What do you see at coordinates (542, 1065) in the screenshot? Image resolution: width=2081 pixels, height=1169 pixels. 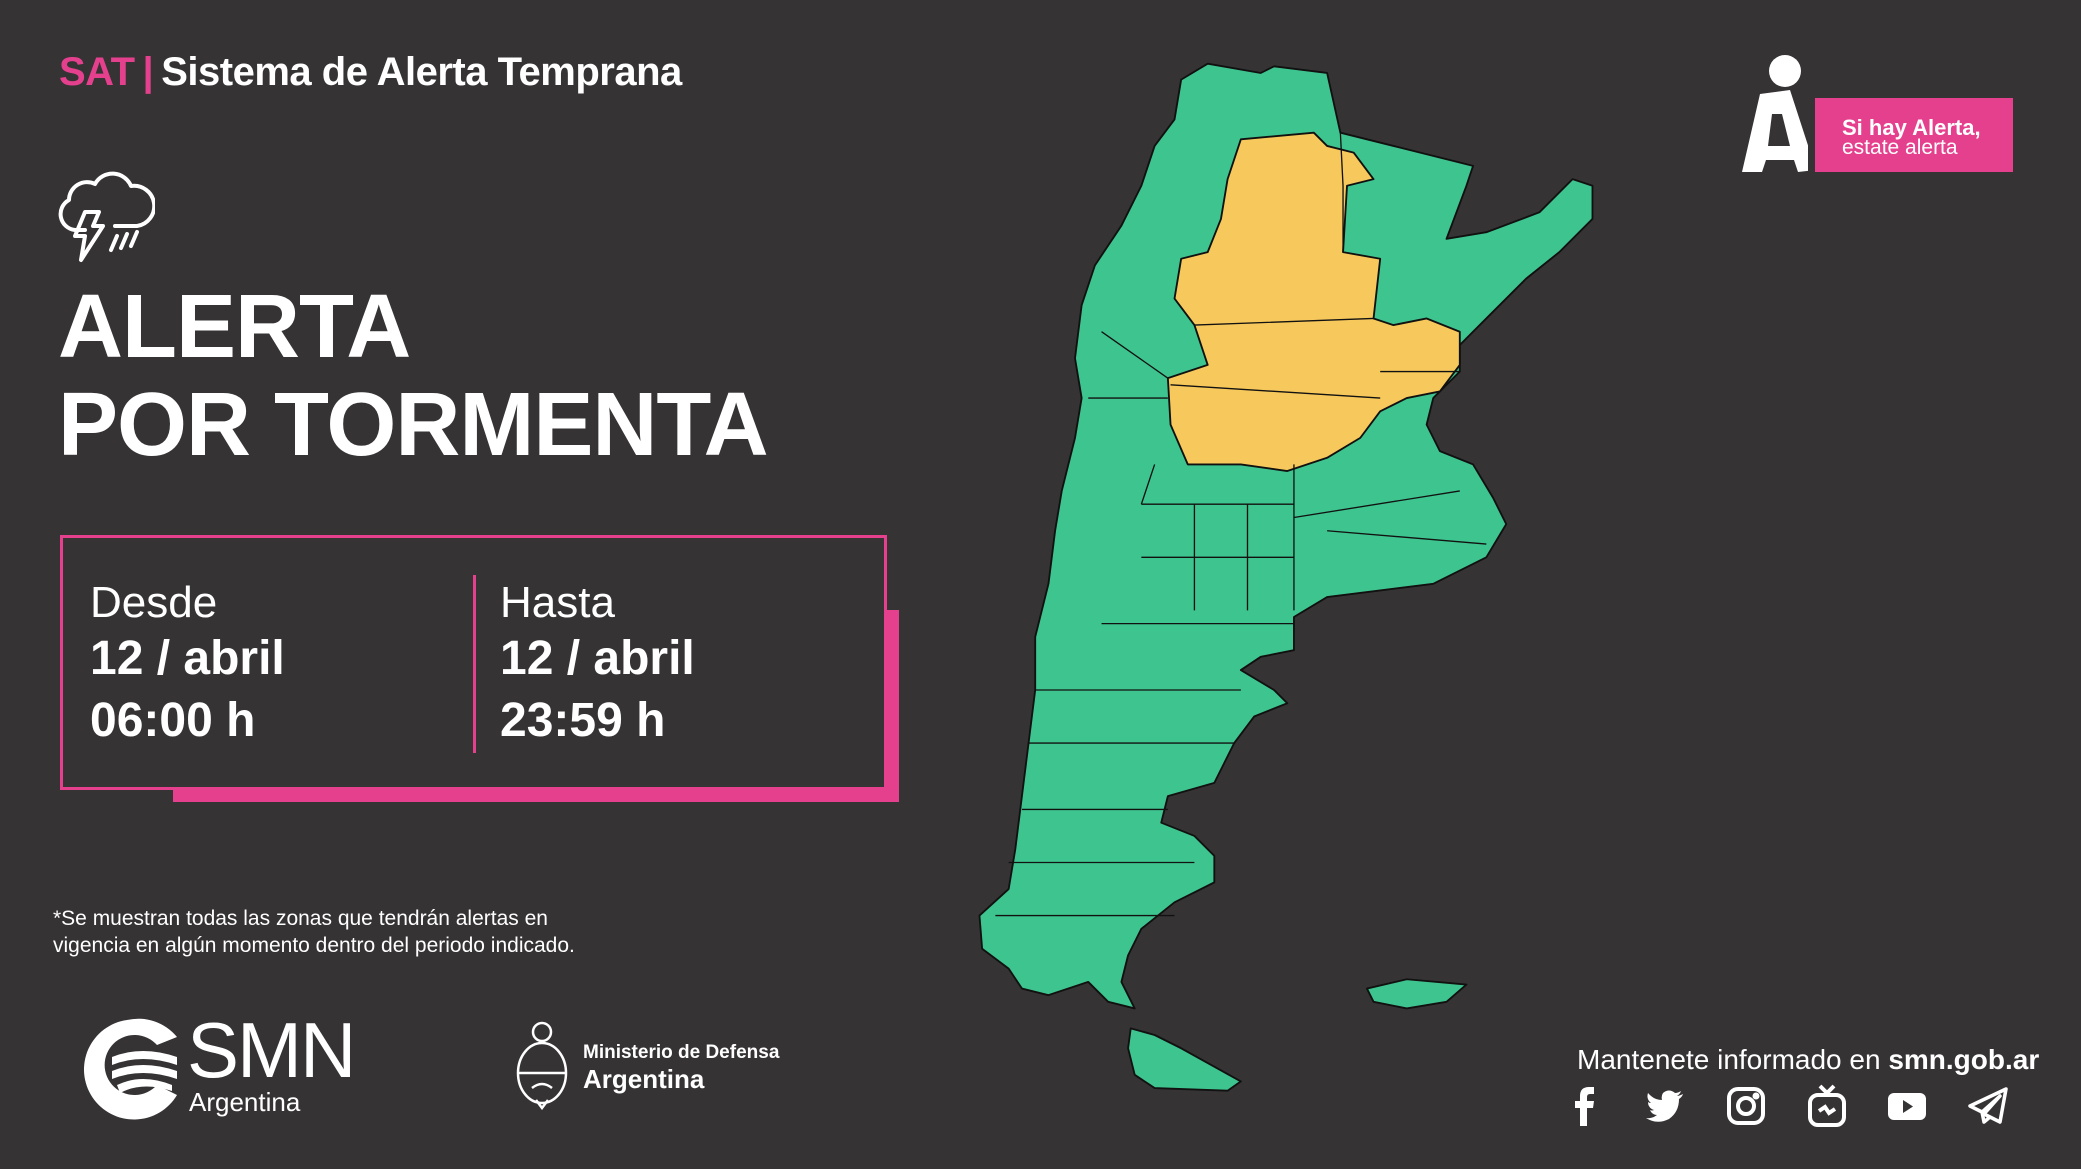 I see `coat-of-arms-icon` at bounding box center [542, 1065].